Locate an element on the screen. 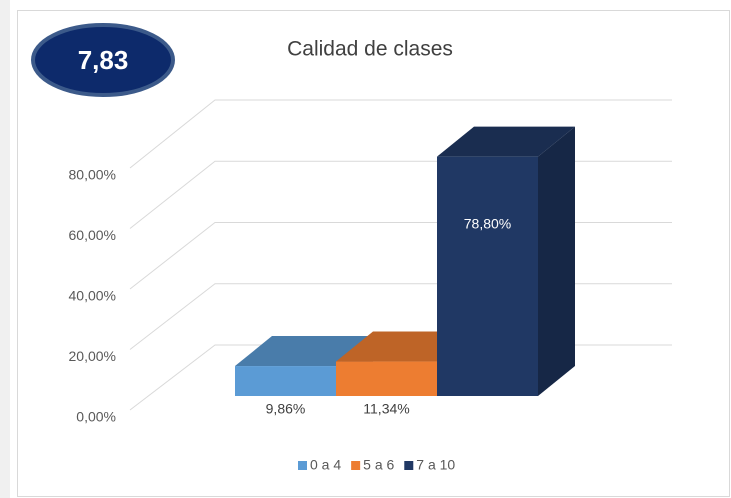 This screenshot has width=731, height=498. y-tick-label: 80,00% is located at coordinates (92, 175).